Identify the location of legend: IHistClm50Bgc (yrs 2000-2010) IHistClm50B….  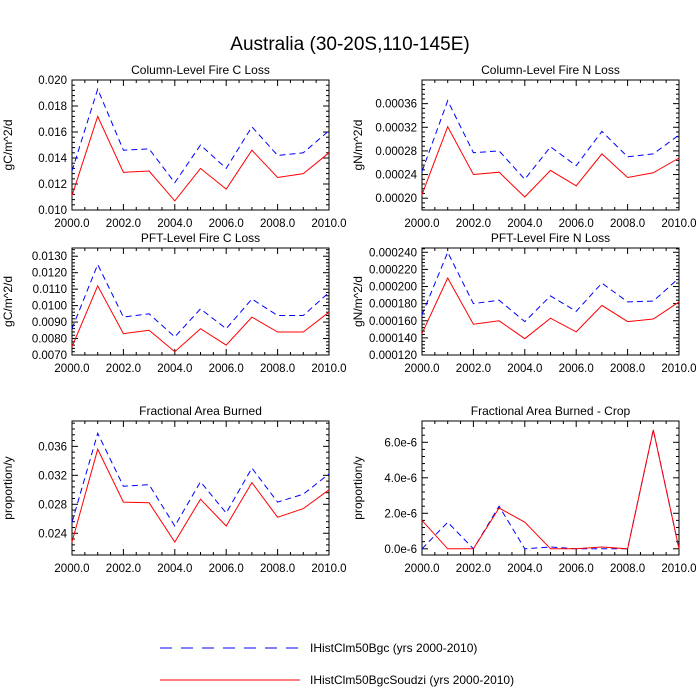
(337, 664).